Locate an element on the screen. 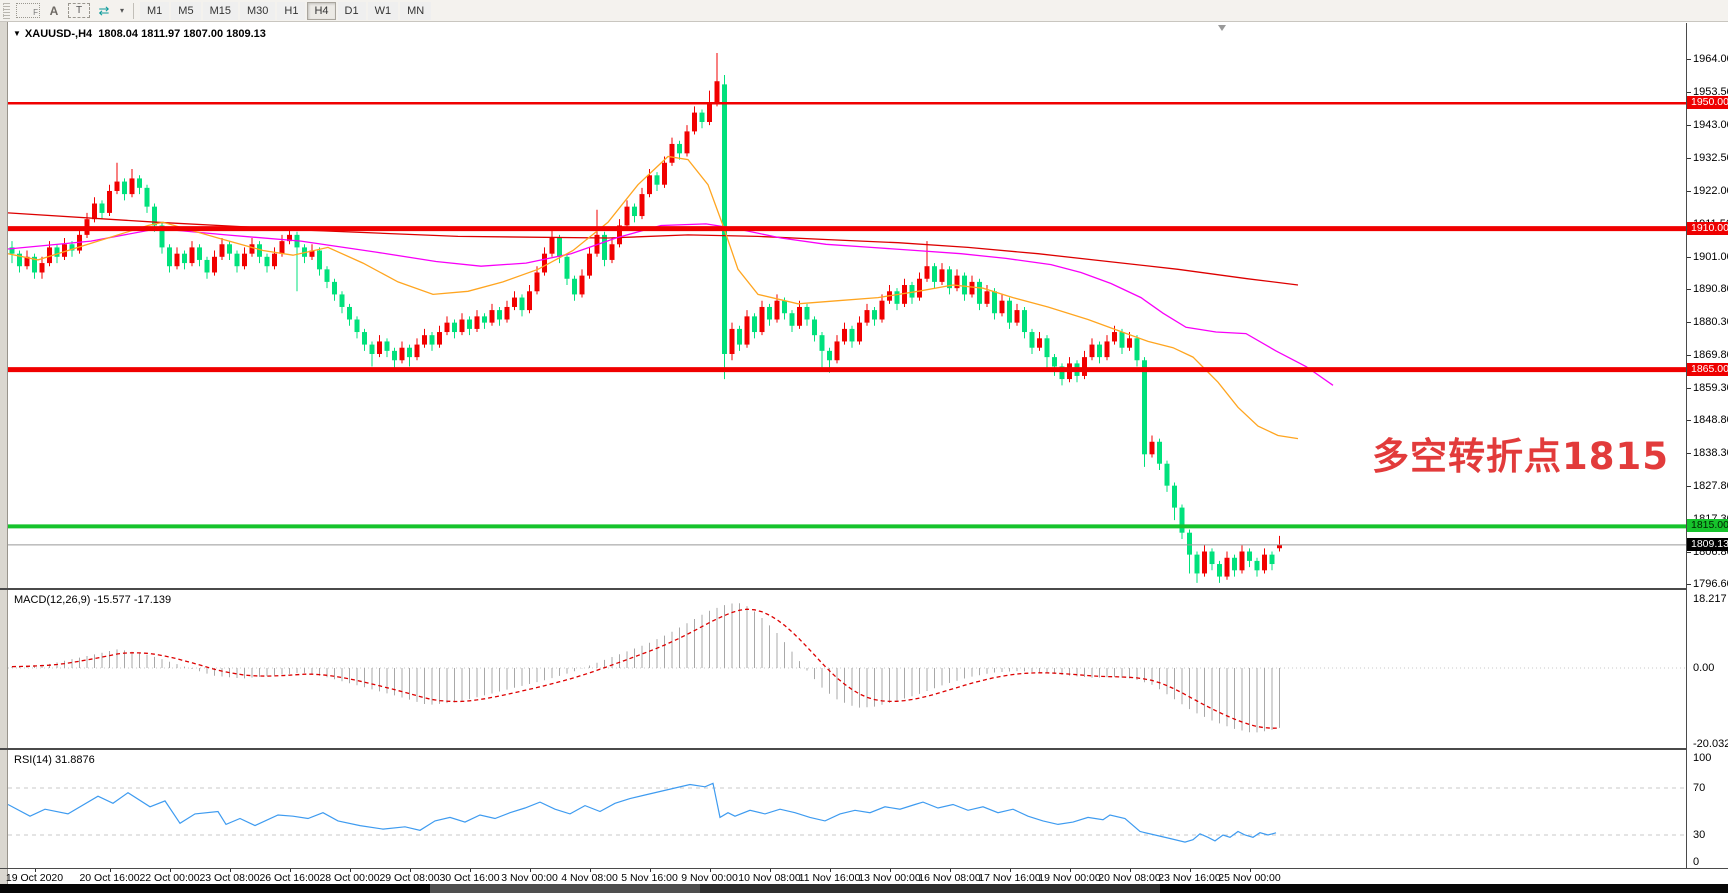 The image size is (1728, 893). chart-text-annotation: 多空转折点1815 is located at coordinates (1520, 456).